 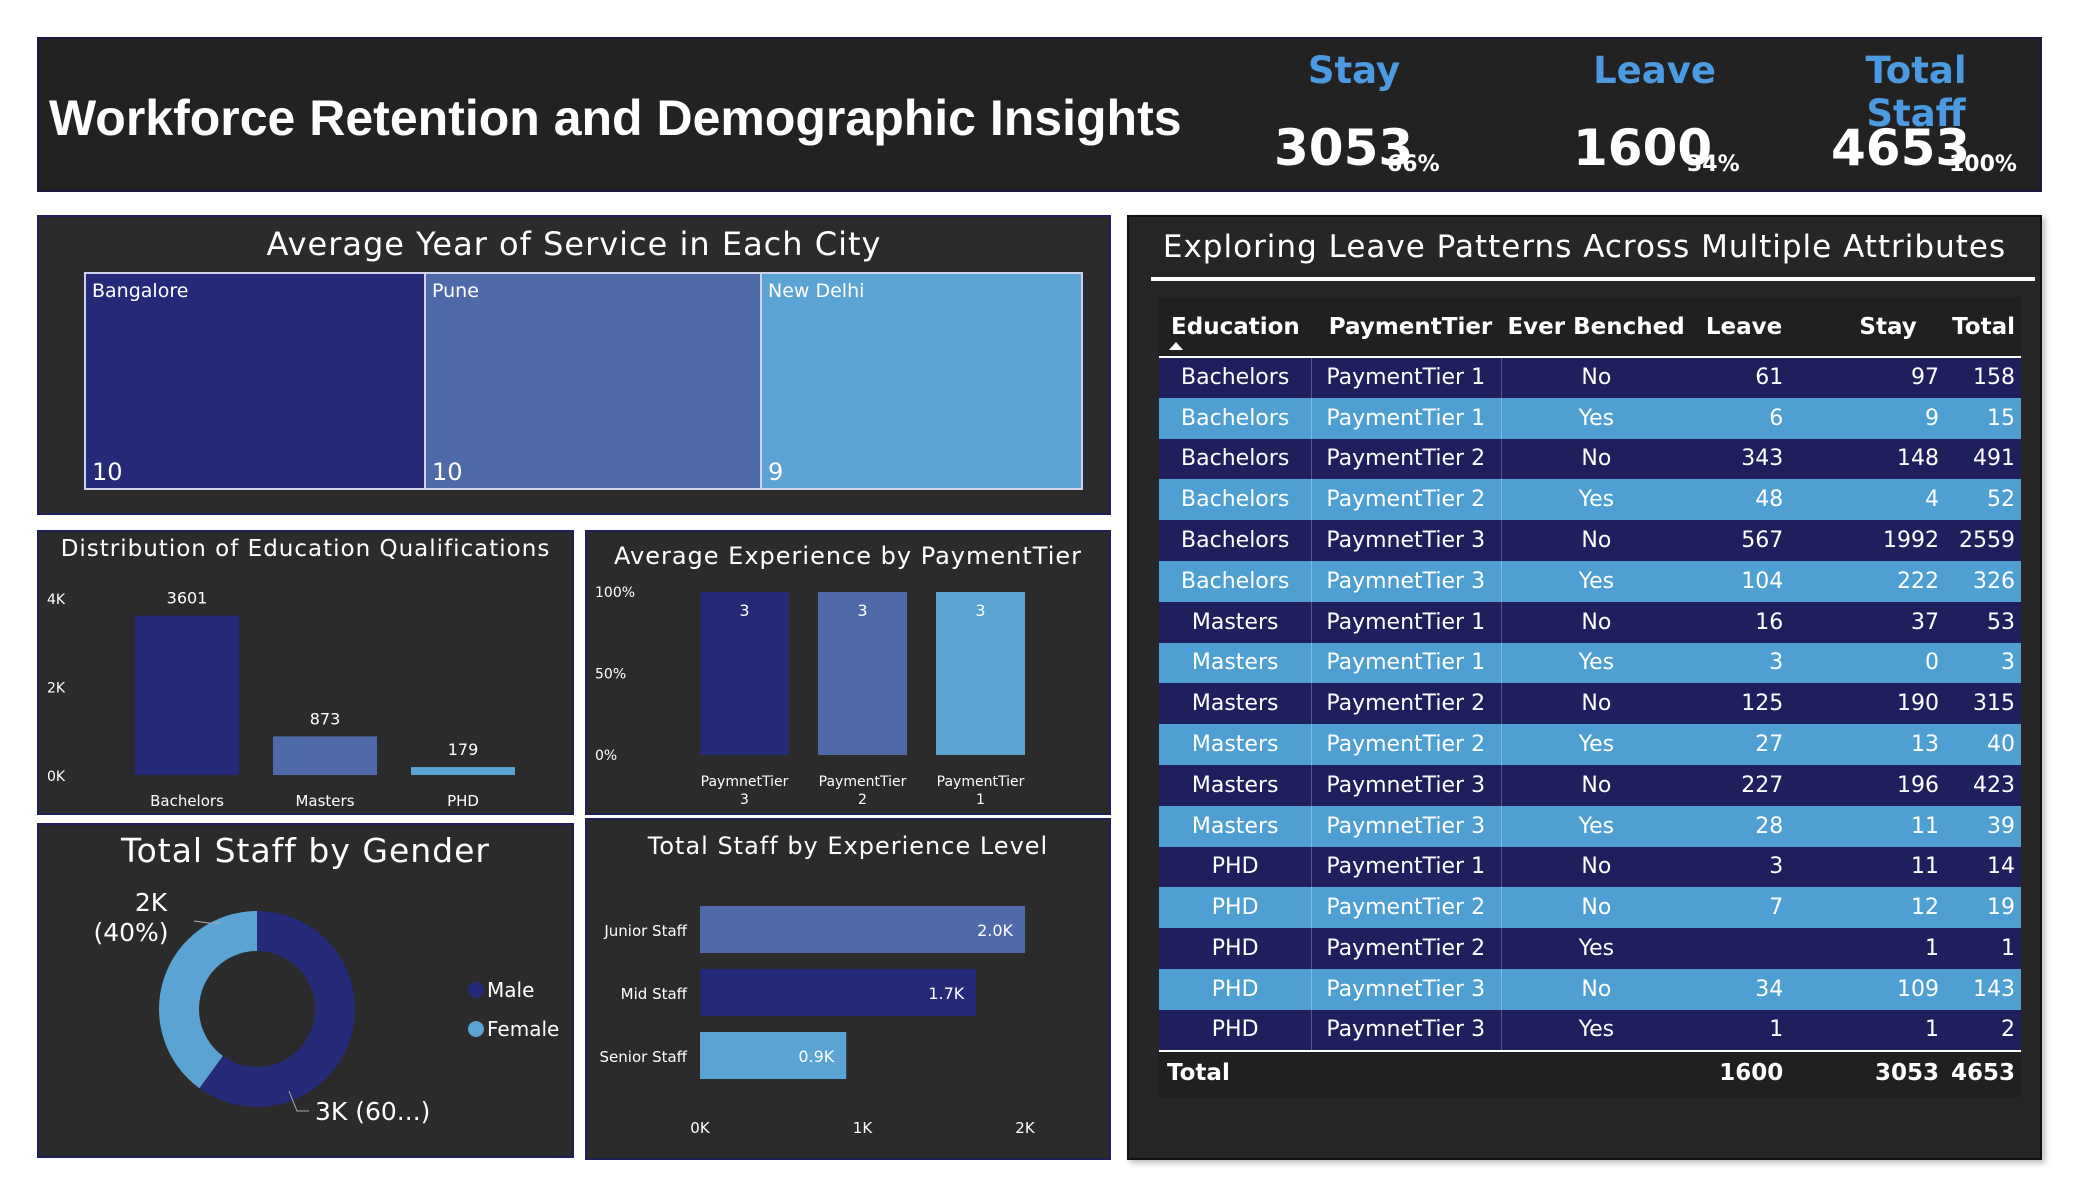 What do you see at coordinates (593, 381) in the screenshot?
I see `treemap-cell-pune: Pune 10` at bounding box center [593, 381].